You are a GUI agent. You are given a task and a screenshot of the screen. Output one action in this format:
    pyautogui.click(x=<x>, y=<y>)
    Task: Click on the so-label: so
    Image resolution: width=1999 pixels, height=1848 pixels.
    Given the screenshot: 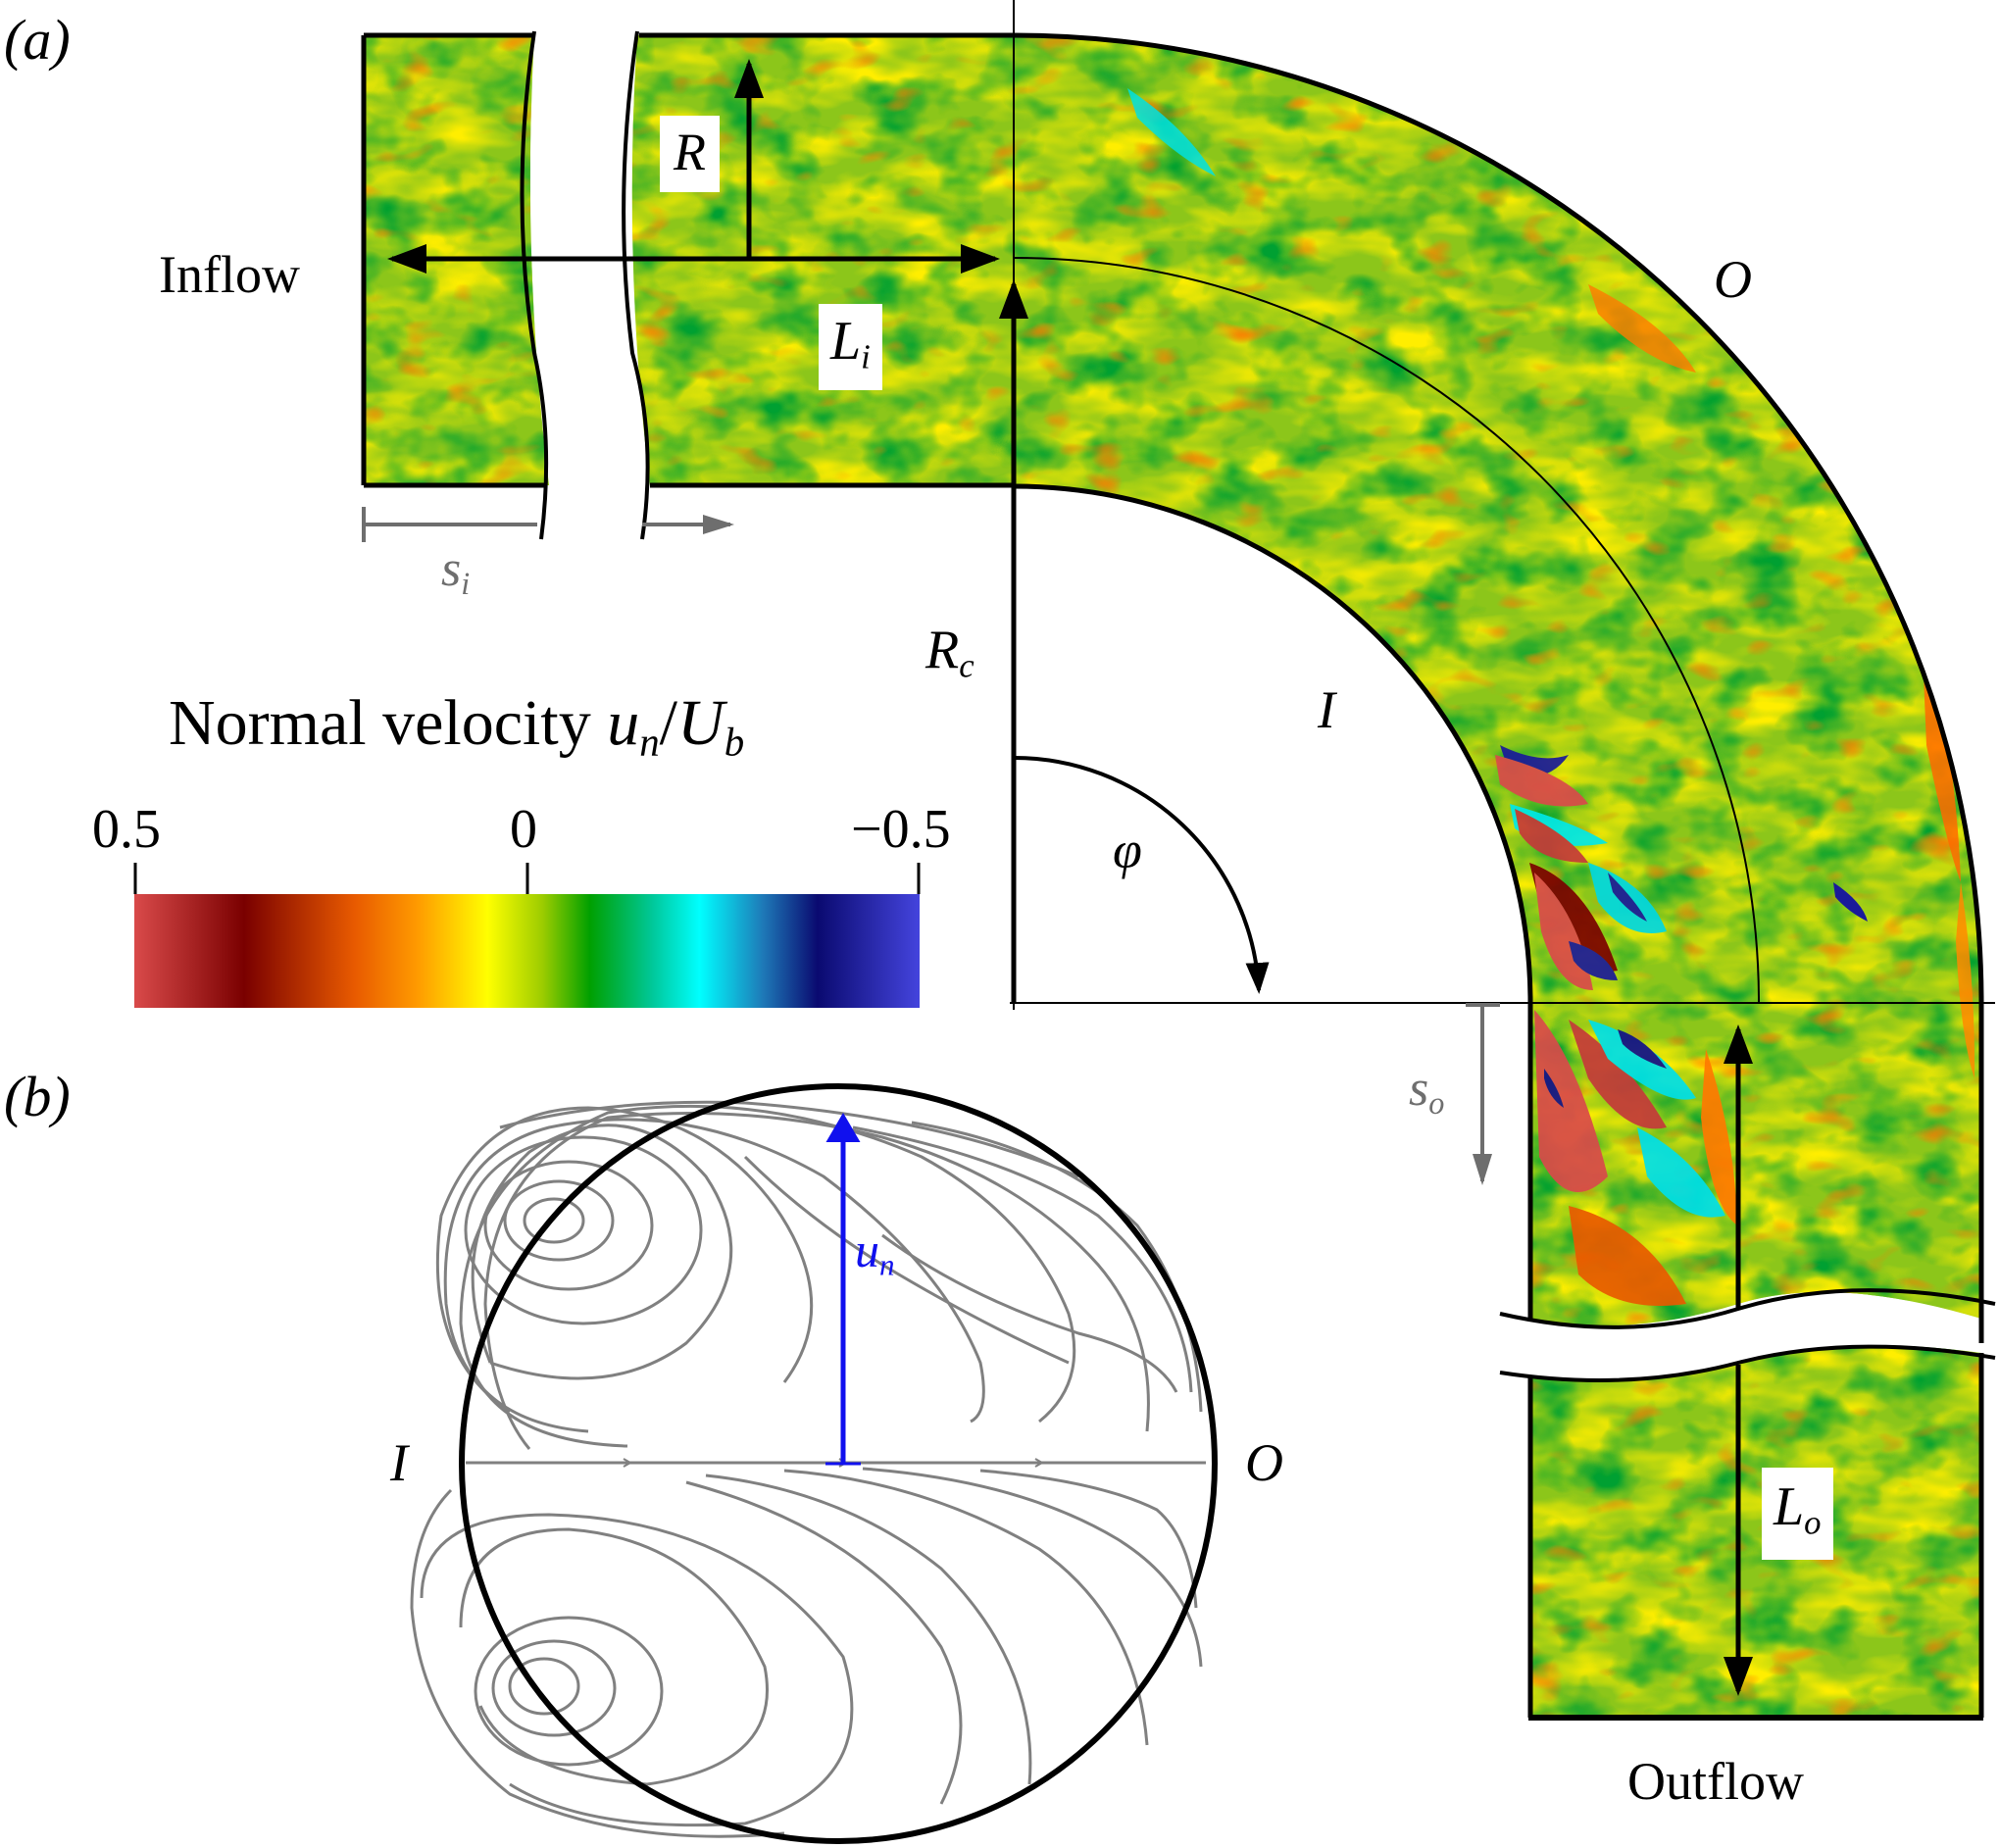 What is the action you would take?
    pyautogui.click(x=1427, y=1091)
    